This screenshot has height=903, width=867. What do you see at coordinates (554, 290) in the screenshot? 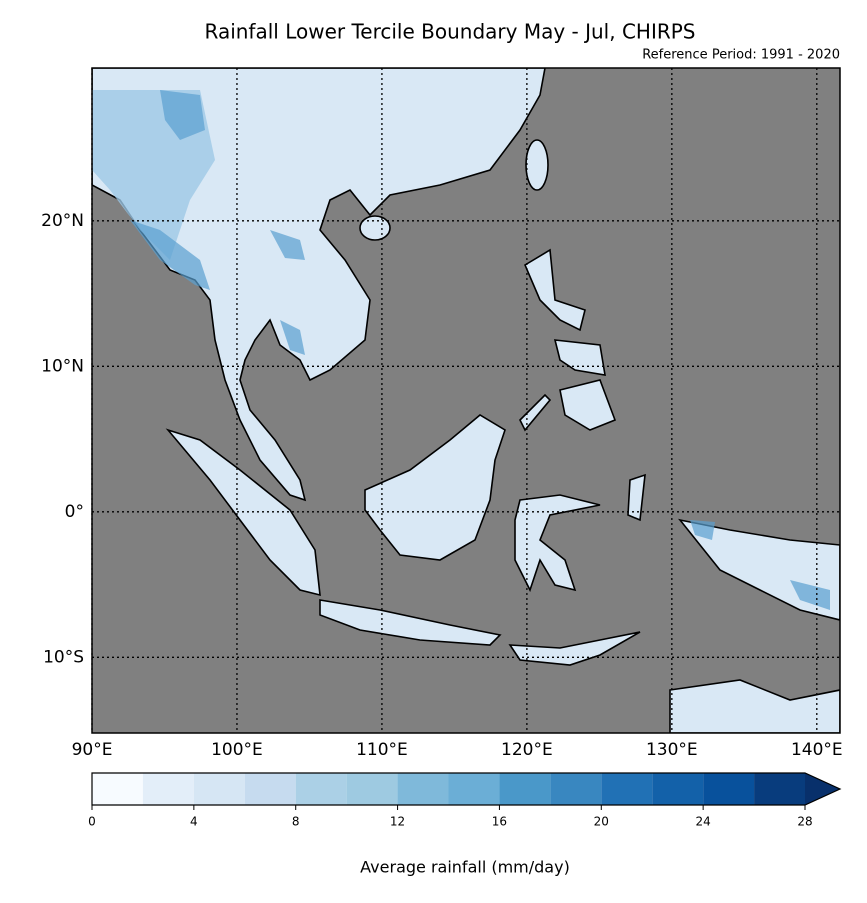
I see `luzon` at bounding box center [554, 290].